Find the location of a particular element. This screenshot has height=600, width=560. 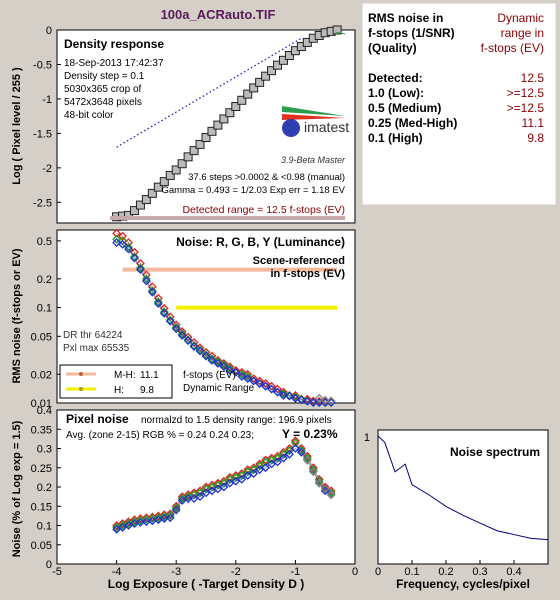

table-row-value: 12.5 is located at coordinates (533, 78).